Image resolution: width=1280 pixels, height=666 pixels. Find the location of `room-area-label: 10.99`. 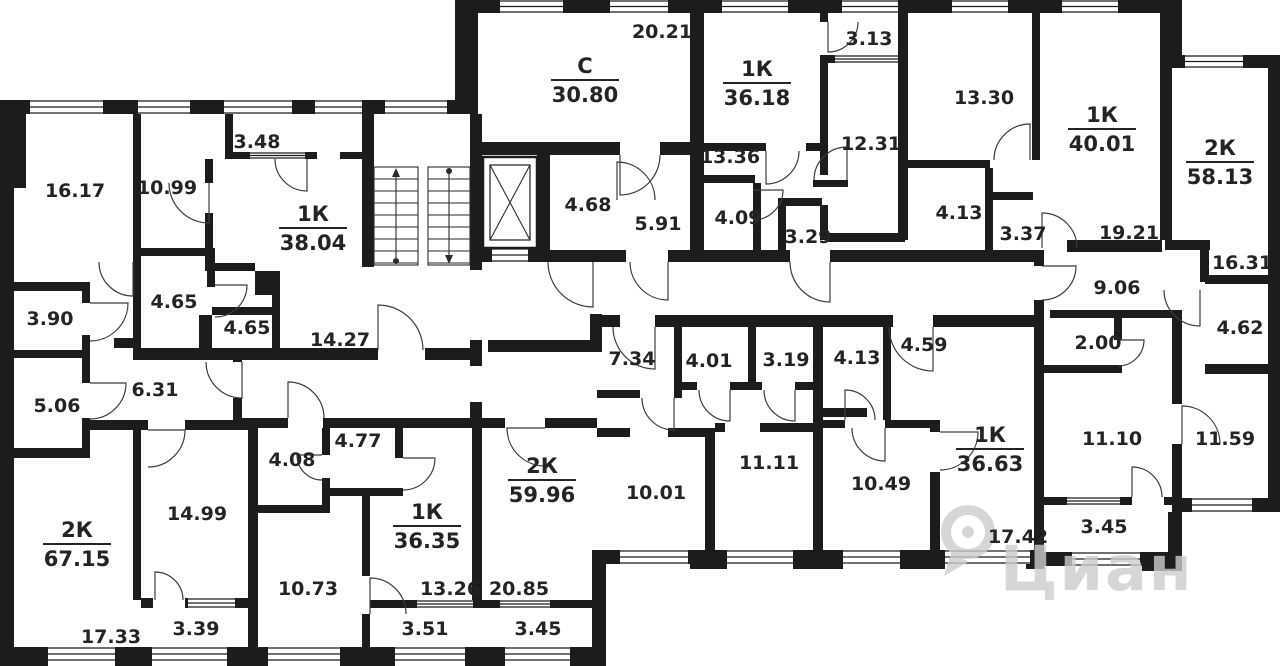

room-area-label: 10.99 is located at coordinates (167, 188).